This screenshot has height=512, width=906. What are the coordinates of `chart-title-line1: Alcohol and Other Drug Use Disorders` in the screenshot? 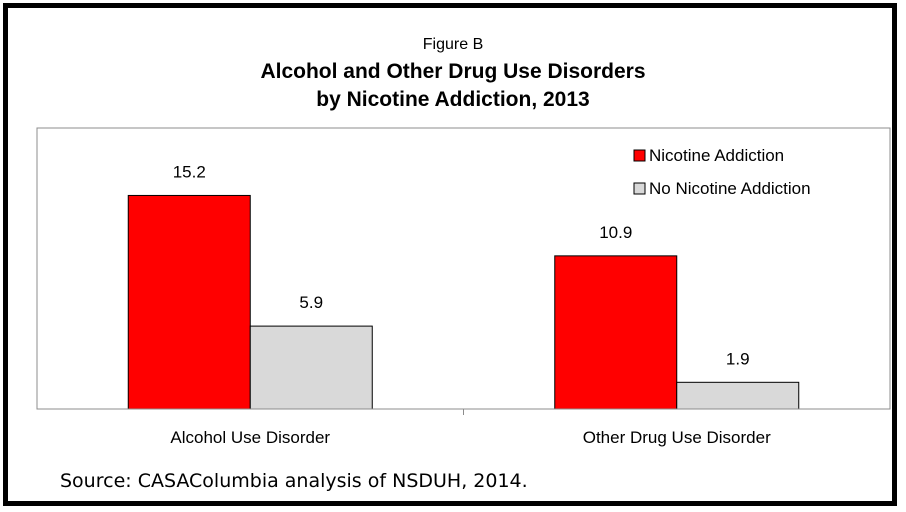 It's located at (453, 71).